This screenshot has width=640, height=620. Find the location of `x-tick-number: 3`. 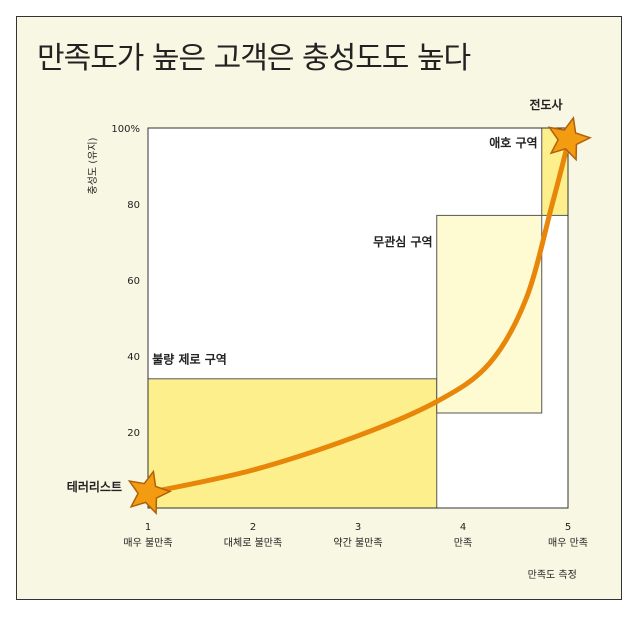

x-tick-number: 3 is located at coordinates (358, 527).